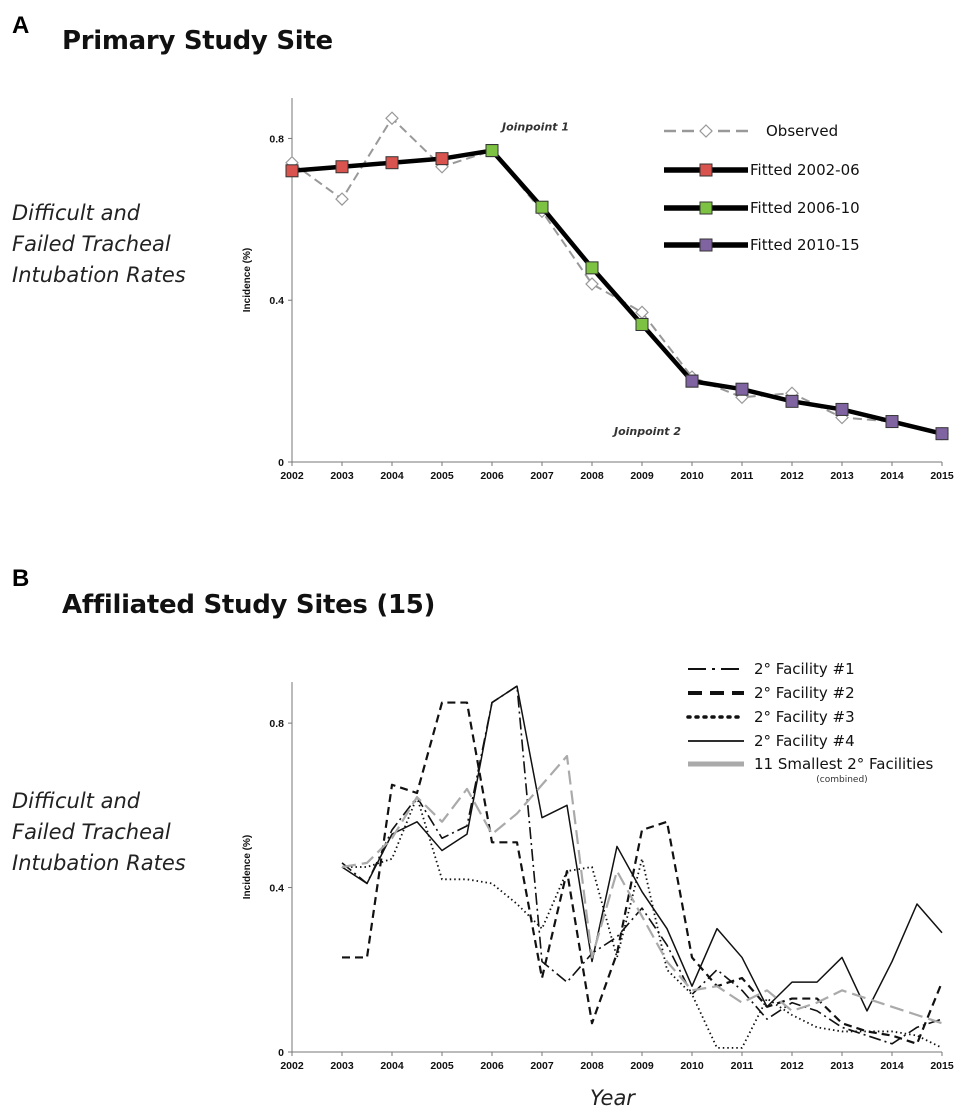 This screenshot has height=1120, width=960. Describe the element at coordinates (804, 693) in the screenshot. I see `legend-label-2-facility-2: 2° Facility #2` at that location.